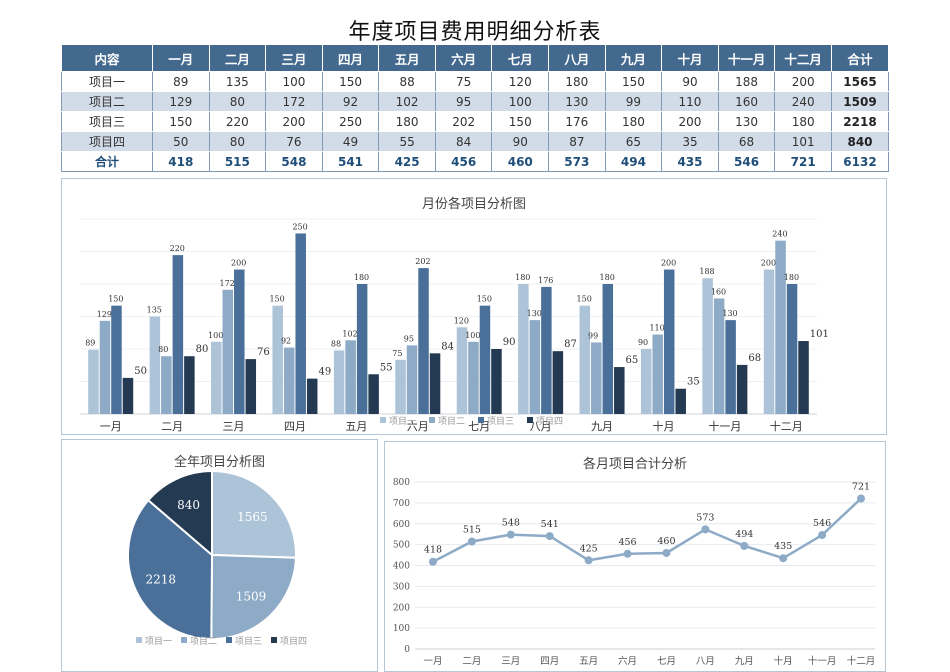  What do you see at coordinates (690, 58) in the screenshot?
I see `table-header-cell: 十月` at bounding box center [690, 58].